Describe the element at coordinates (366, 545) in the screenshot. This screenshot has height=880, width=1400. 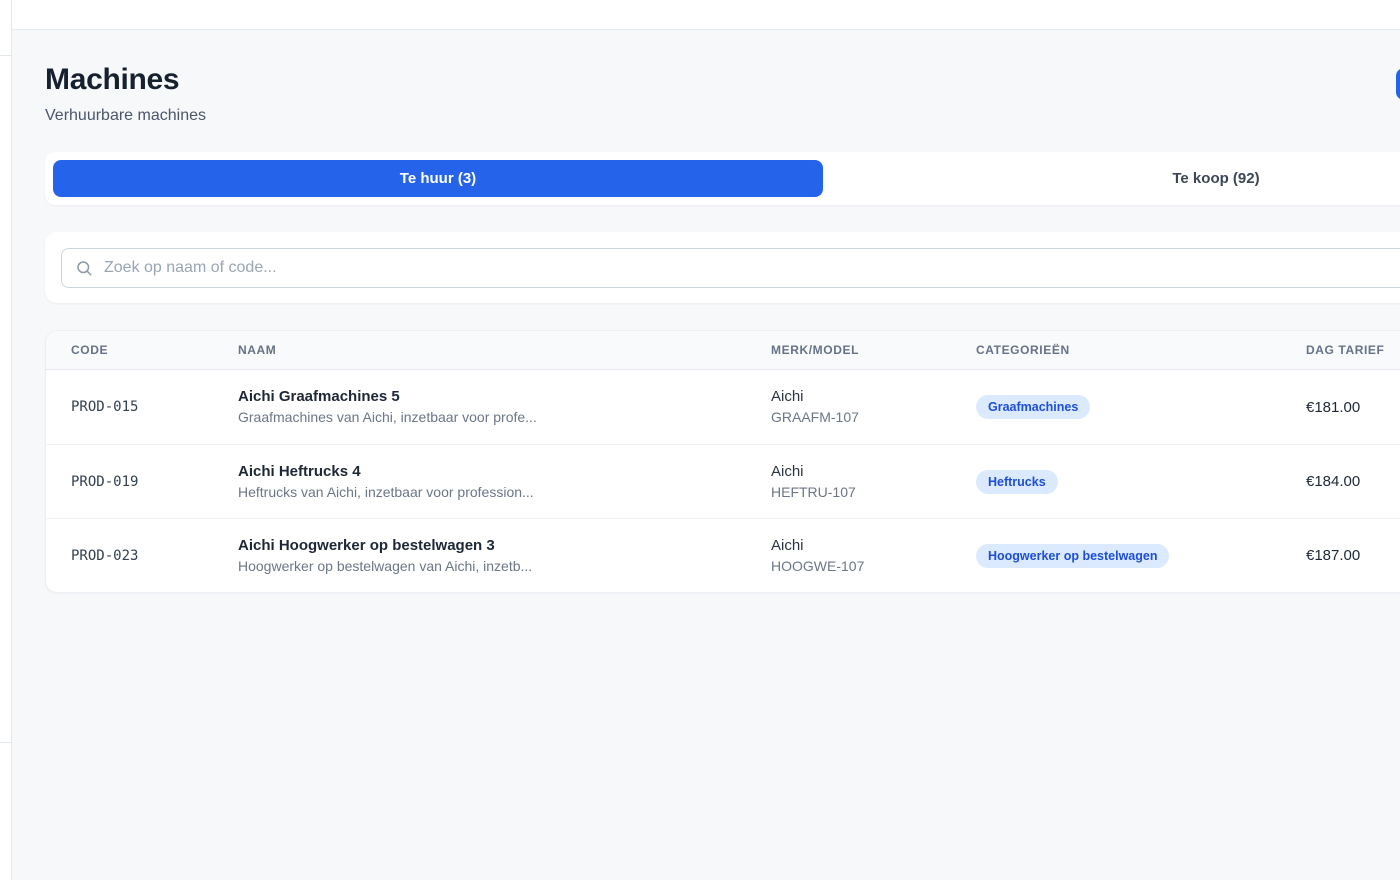
I see `machine-name: Aichi Hoogwerker op bestelwagen 3` at that location.